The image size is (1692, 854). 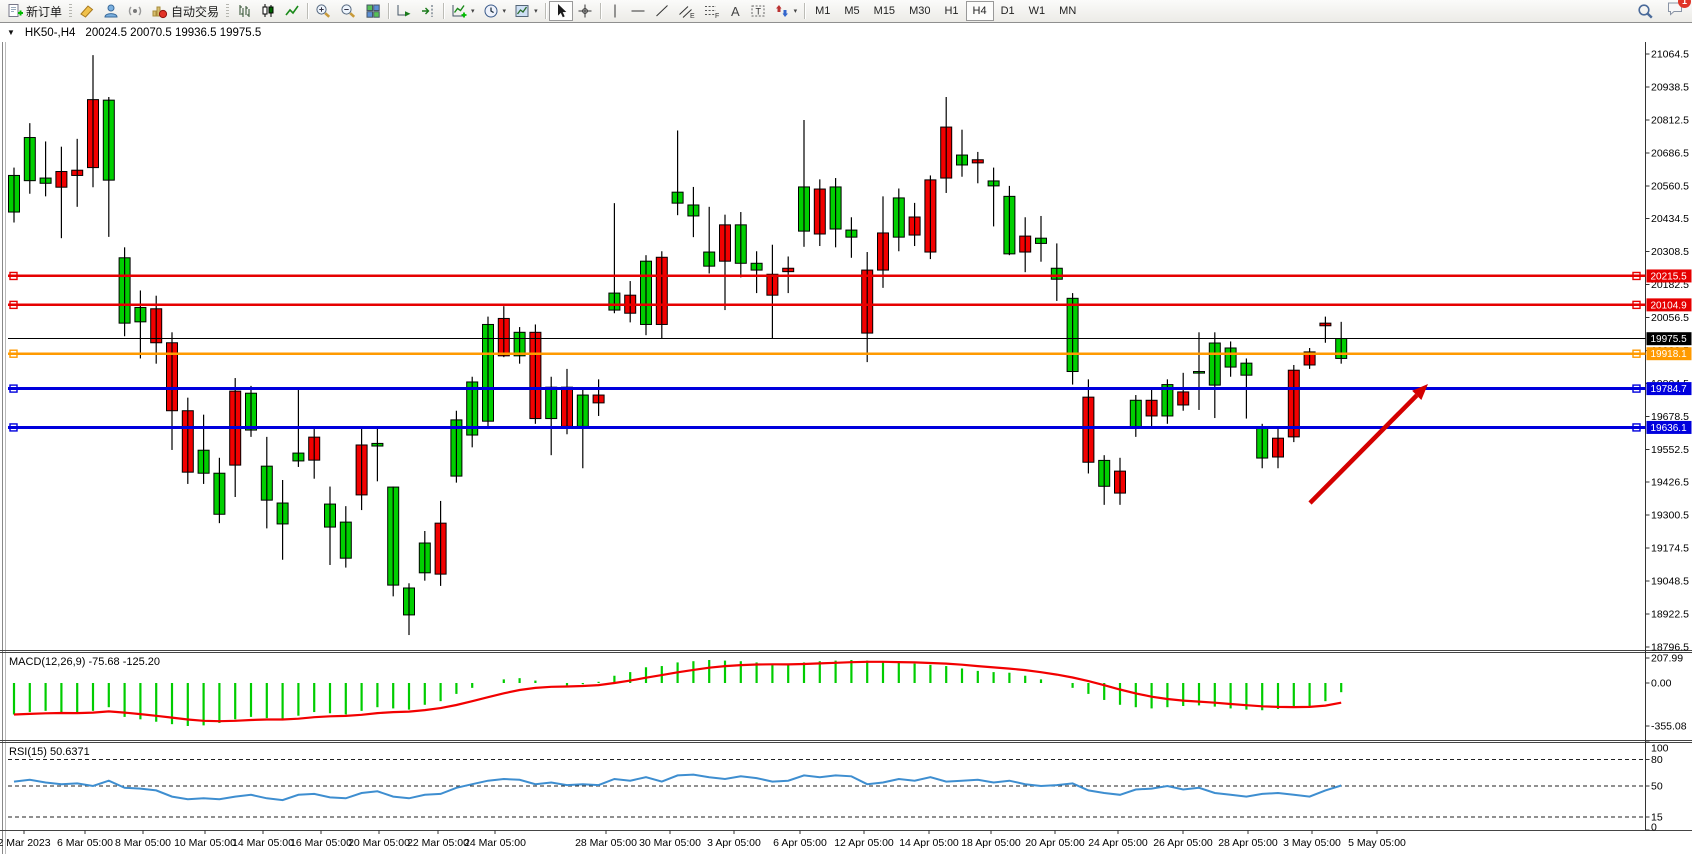 I want to click on community-icon, so click(x=111, y=11).